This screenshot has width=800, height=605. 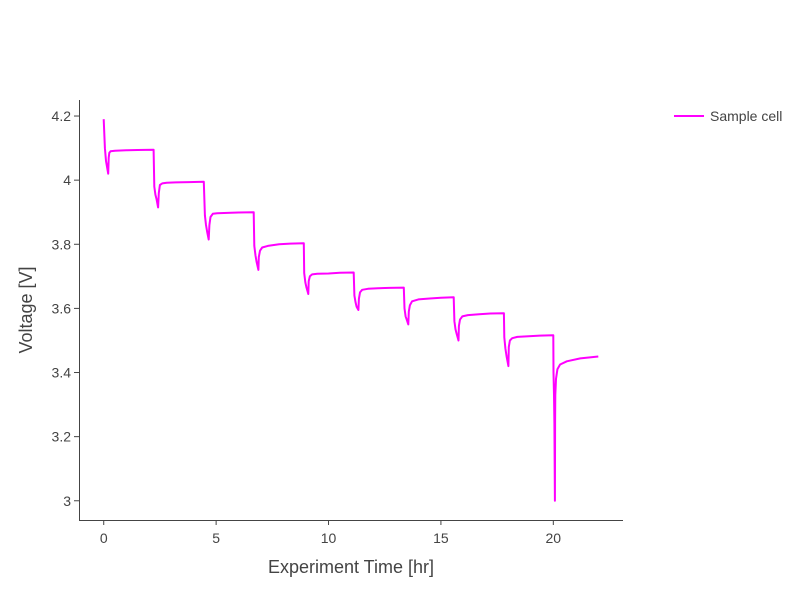 I want to click on x-tick-label: 10, so click(x=329, y=538).